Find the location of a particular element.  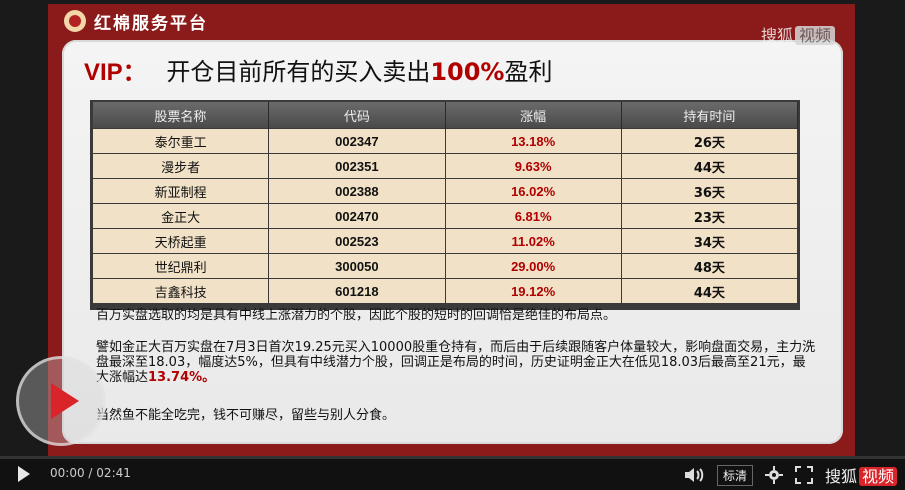

cell-name: 吉鑫科技 is located at coordinates (180, 291).